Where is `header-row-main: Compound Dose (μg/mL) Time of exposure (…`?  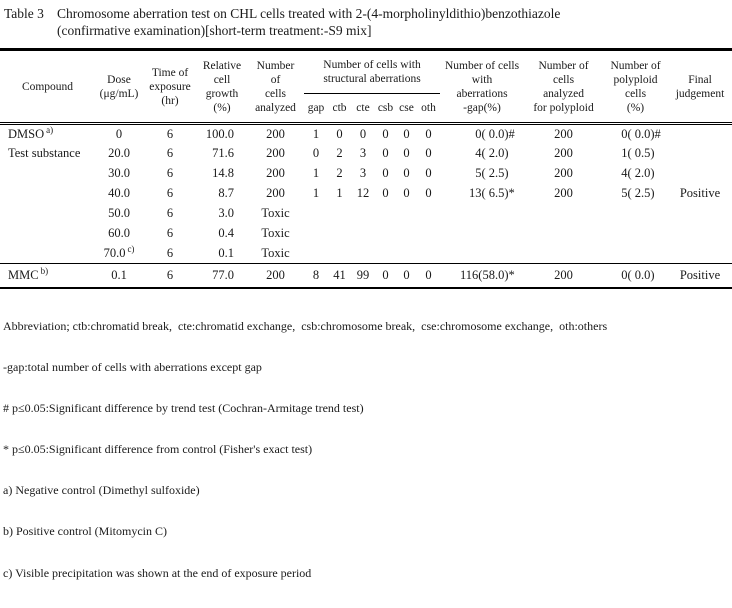
header-row-main: Compound Dose (μg/mL) Time of exposure (… is located at coordinates (366, 81).